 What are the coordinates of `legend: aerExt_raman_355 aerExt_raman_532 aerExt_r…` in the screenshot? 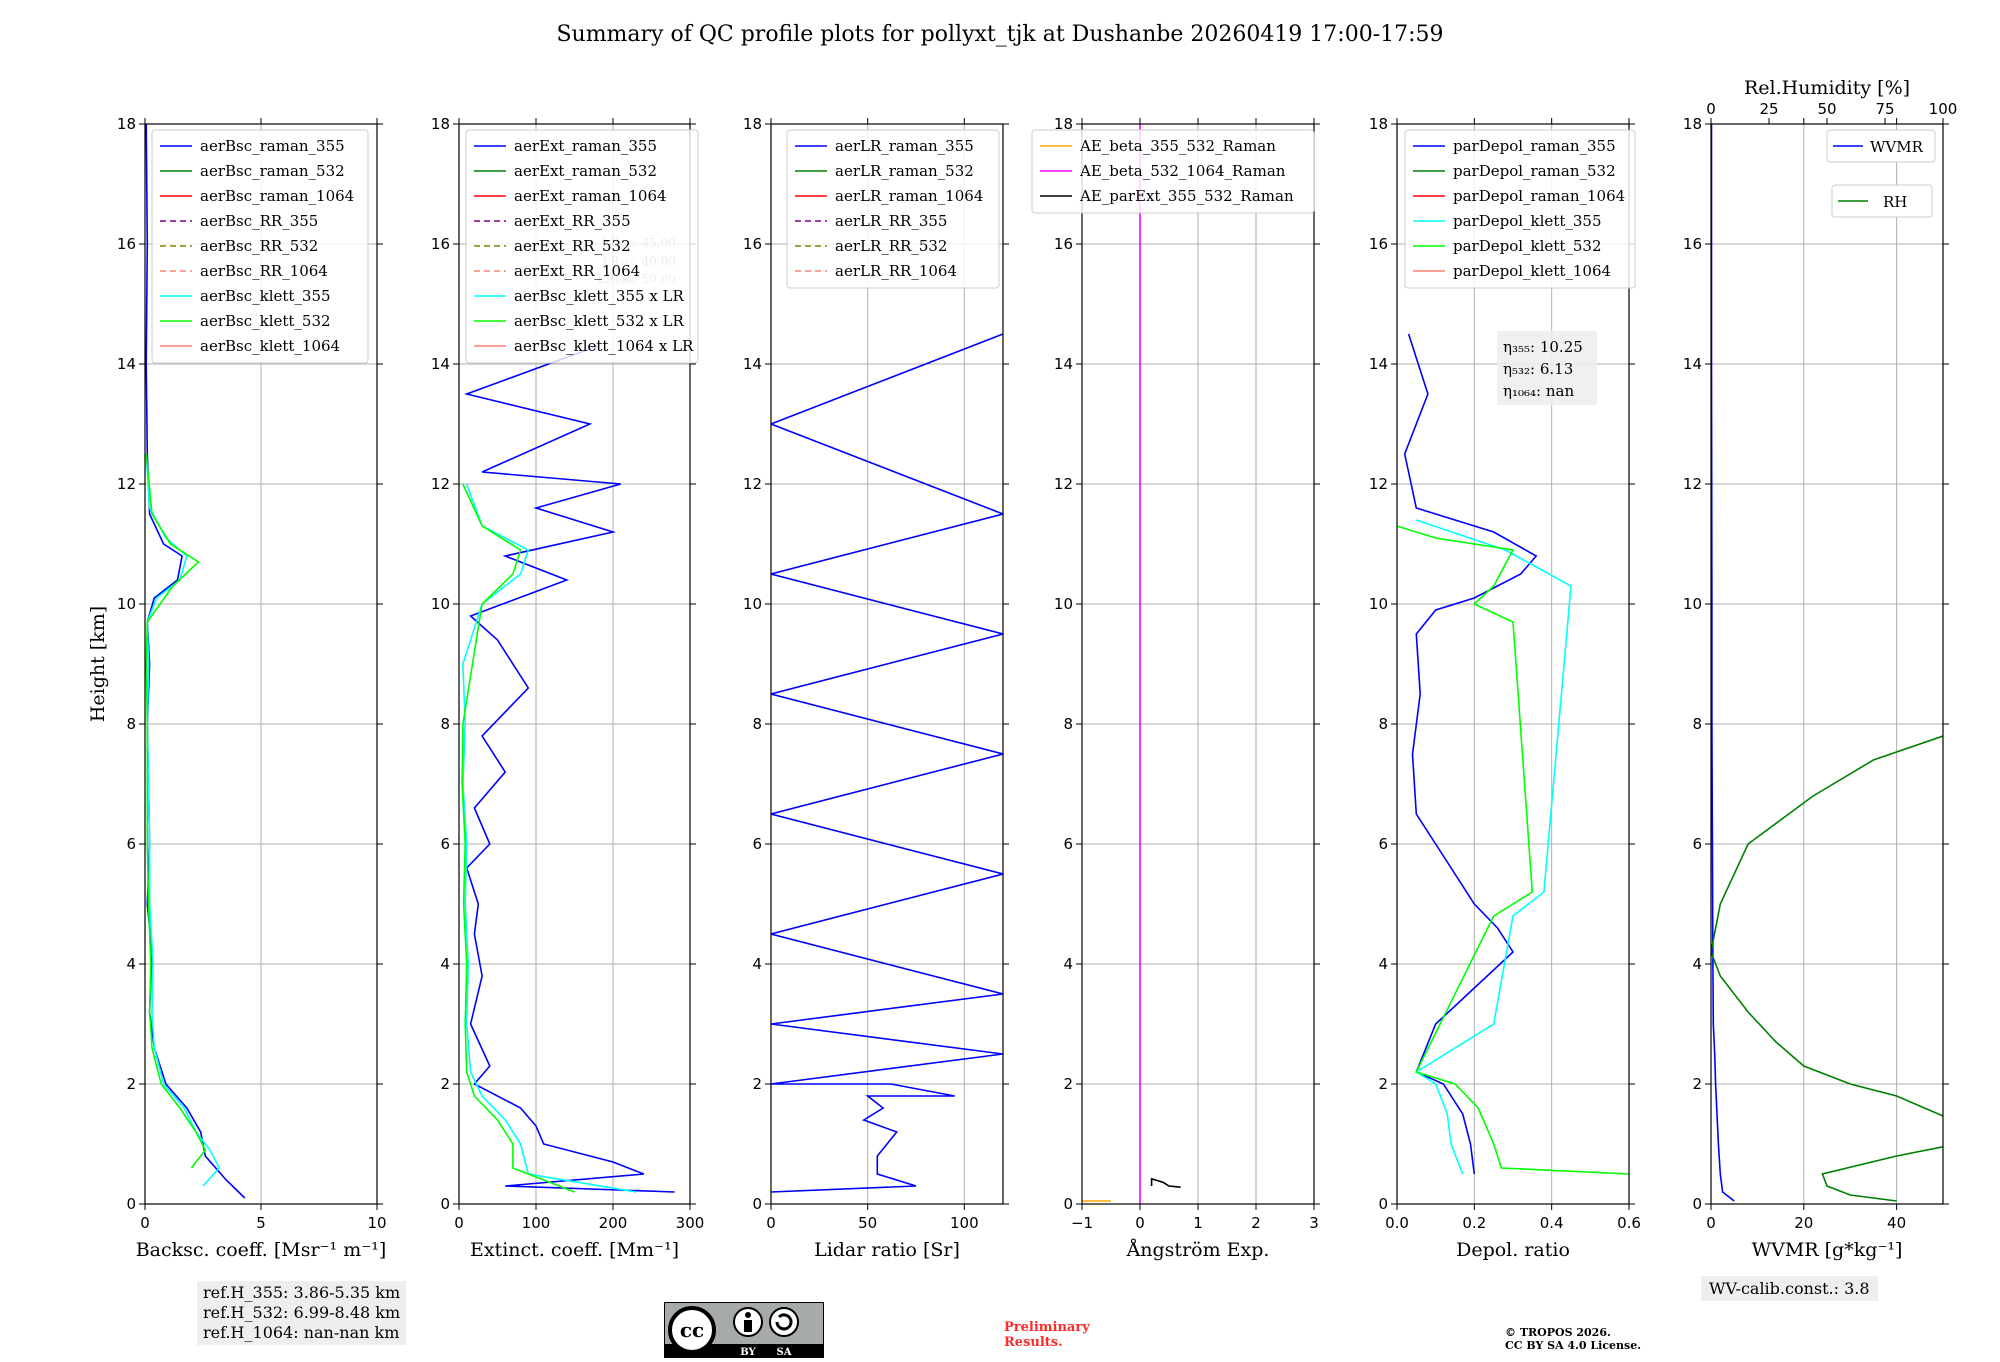 It's located at (582, 246).